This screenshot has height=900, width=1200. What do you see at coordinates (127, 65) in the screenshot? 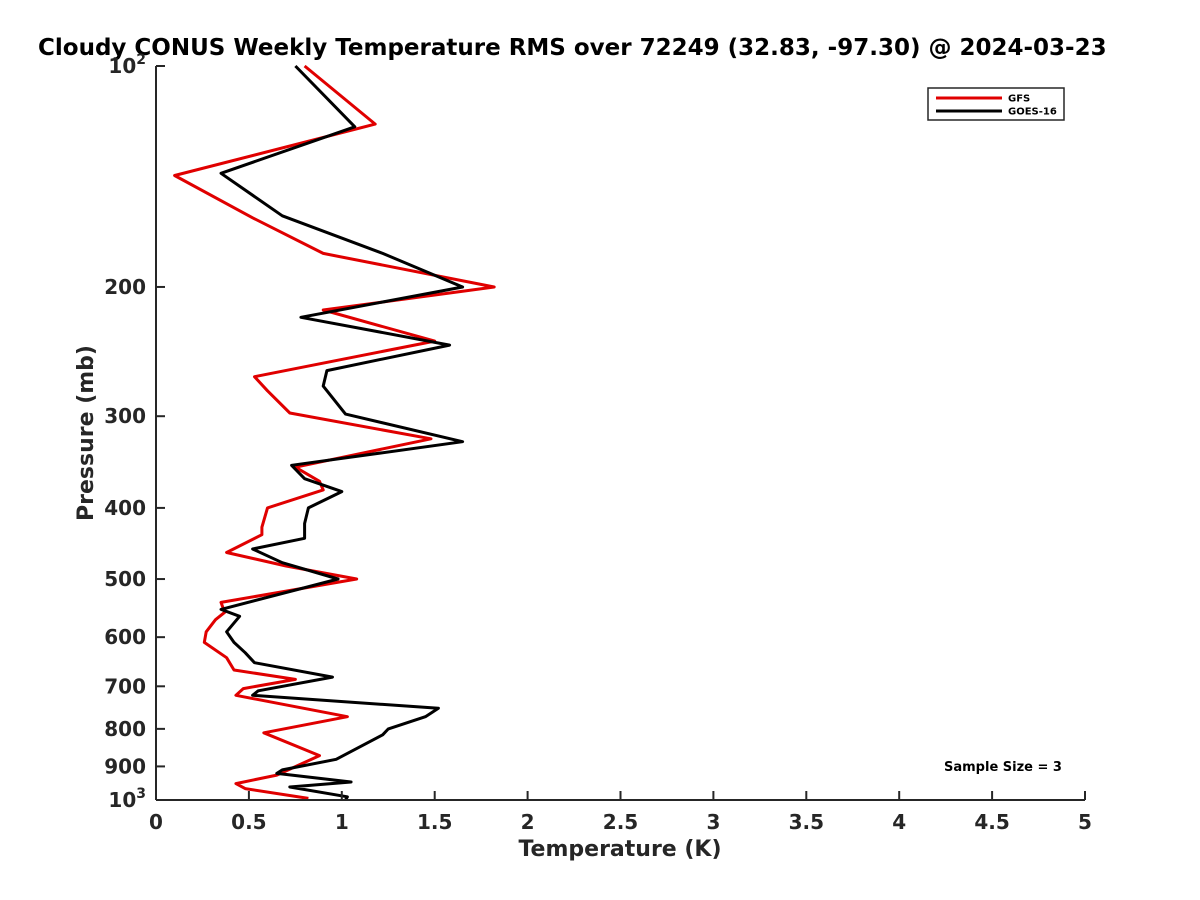
I see `y-tick-label: 10²` at bounding box center [127, 65].